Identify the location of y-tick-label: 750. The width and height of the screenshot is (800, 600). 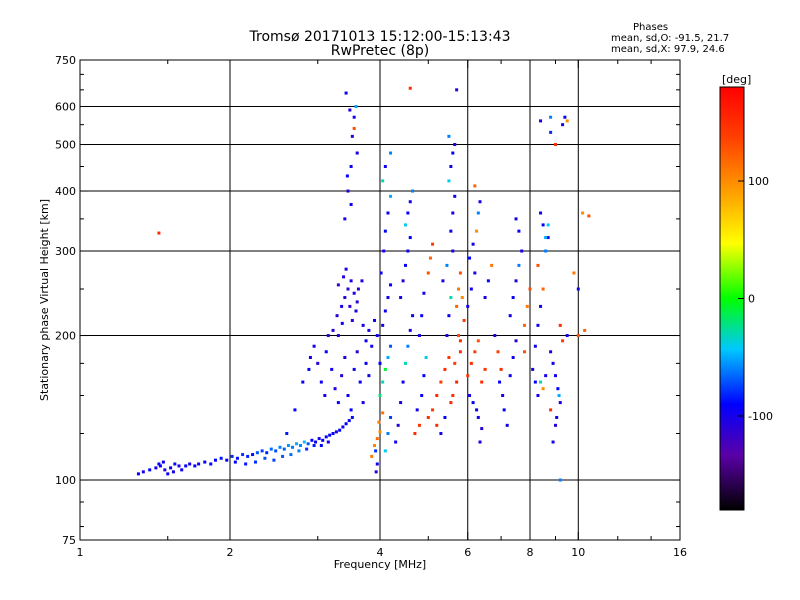
(65, 60).